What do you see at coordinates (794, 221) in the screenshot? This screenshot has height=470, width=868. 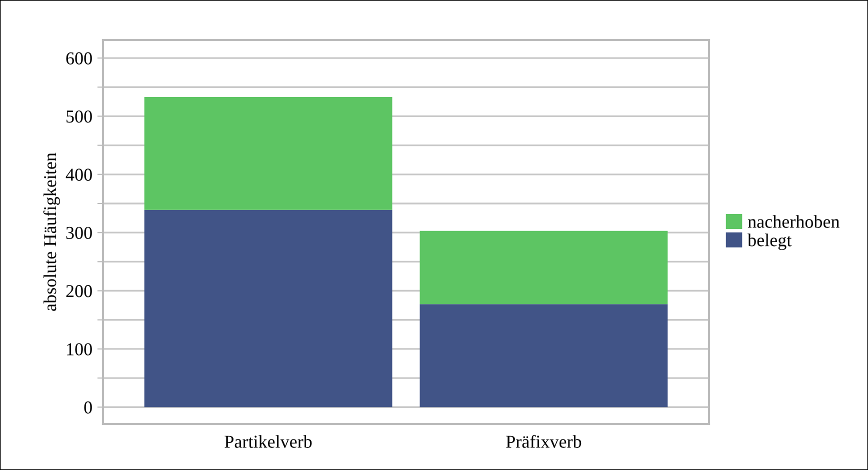 I see `legend-label: nacherhoben` at bounding box center [794, 221].